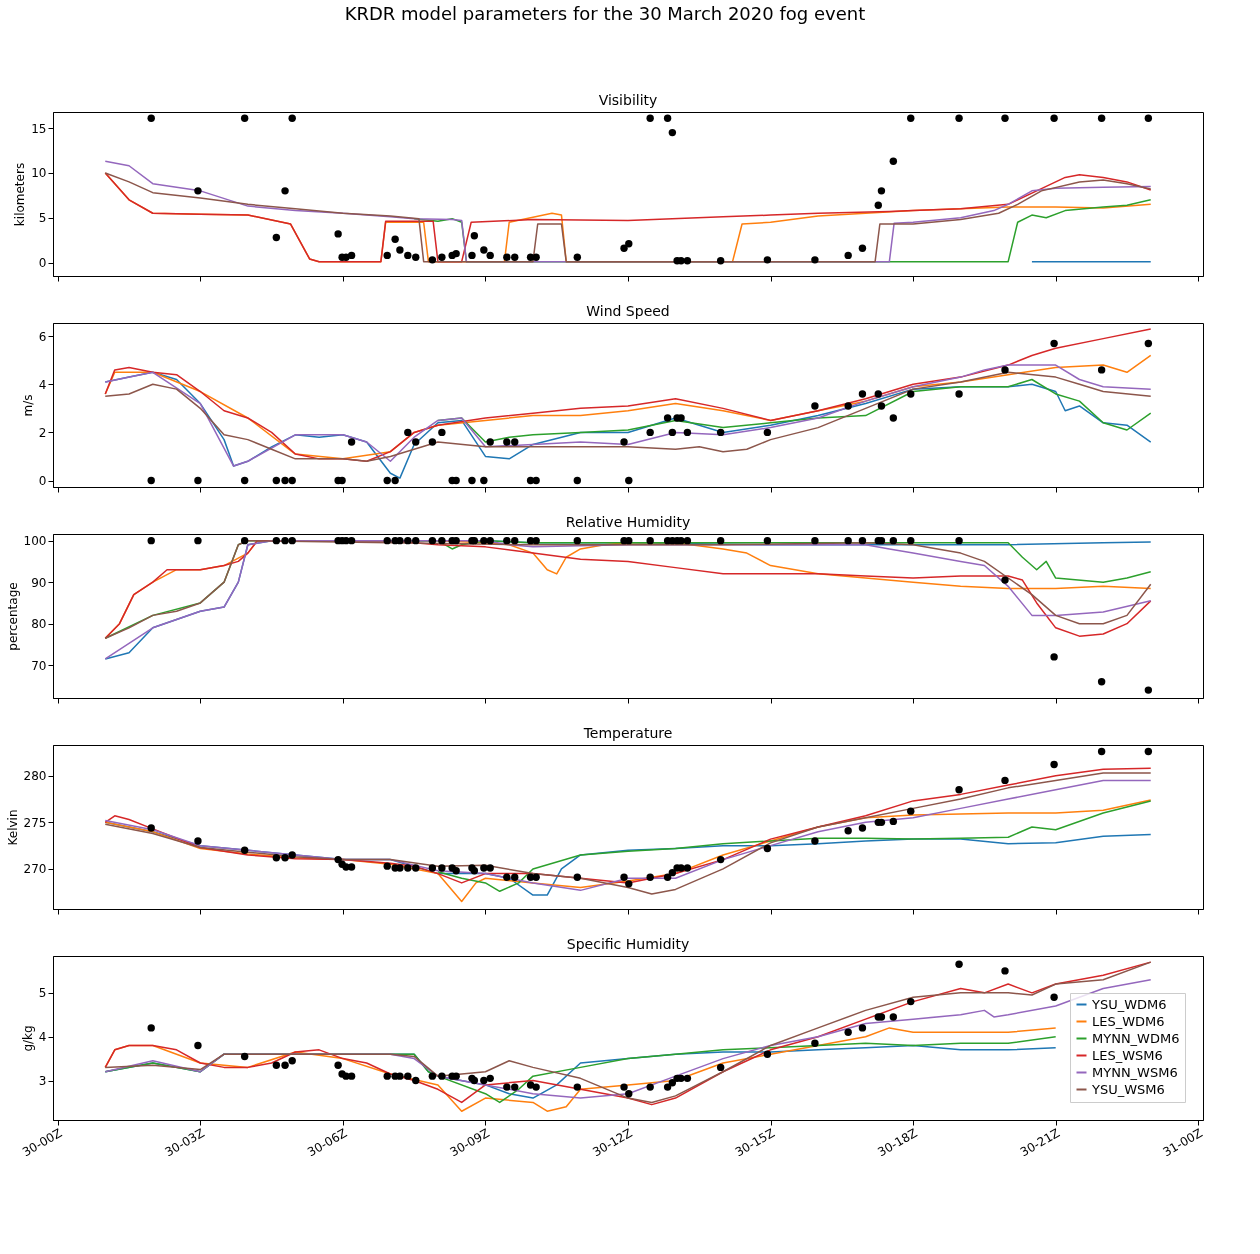 The image size is (1260, 1254). I want to click on legend-label: YSU_WDM6, so click(1129, 1004).